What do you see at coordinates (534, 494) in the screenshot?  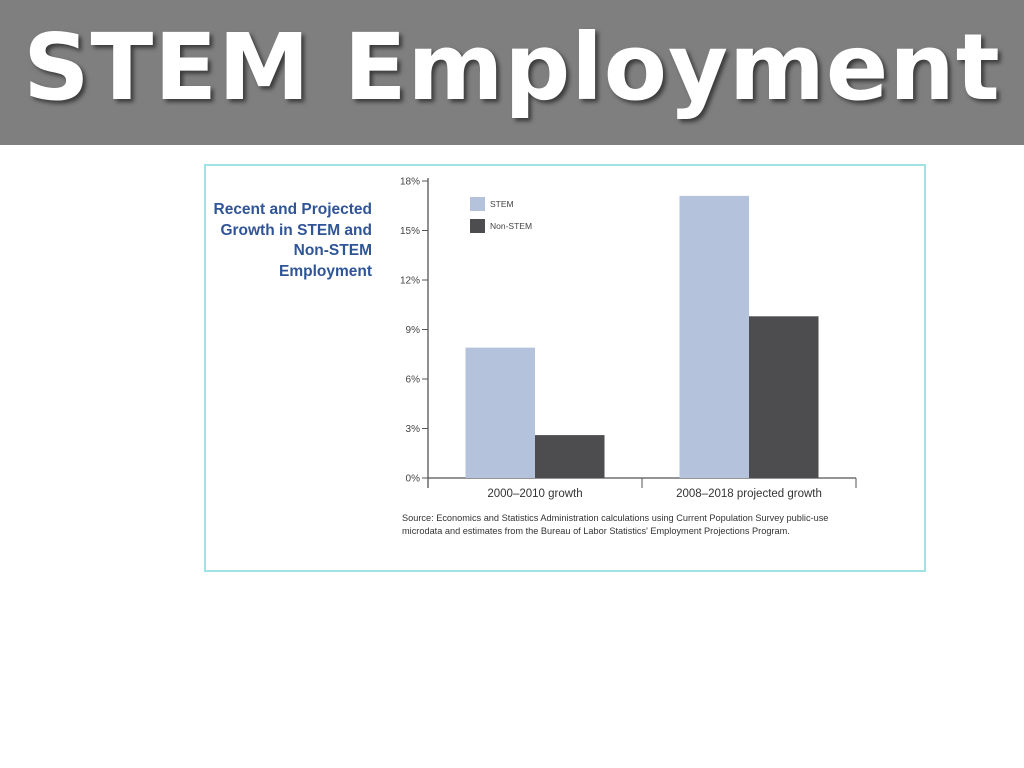 I see `x-tick-label: 2000–2010 growth` at bounding box center [534, 494].